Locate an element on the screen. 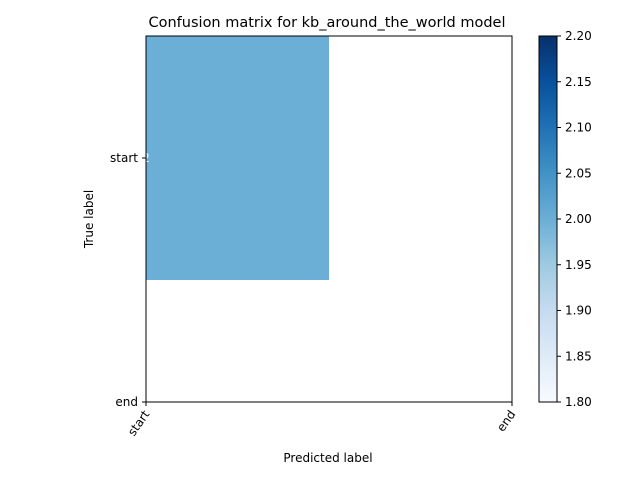  colorbar is located at coordinates (548, 219).